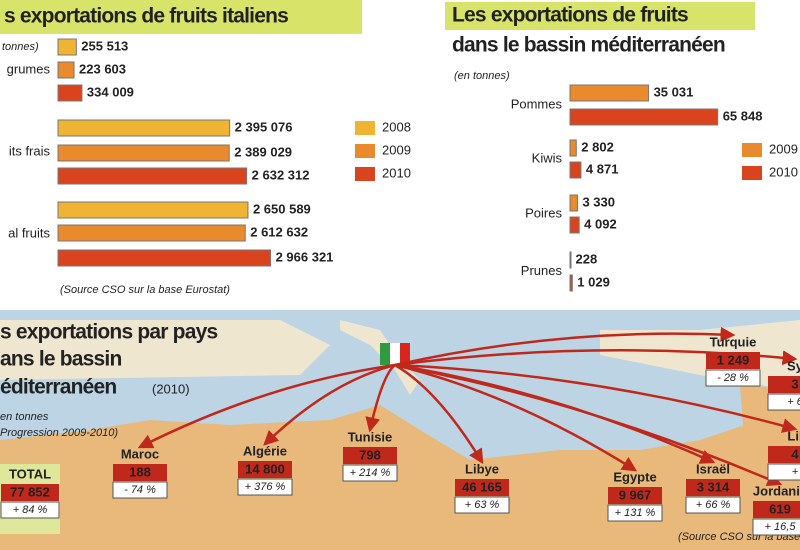 The image size is (800, 550). What do you see at coordinates (24, 417) in the screenshot?
I see `map-unit: en tonnes` at bounding box center [24, 417].